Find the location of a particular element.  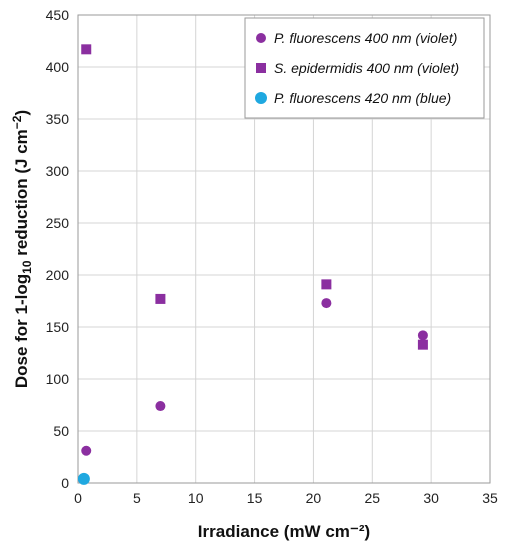

x-axis-title: Irradiance (mW cm⁻²) is located at coordinates (284, 531).